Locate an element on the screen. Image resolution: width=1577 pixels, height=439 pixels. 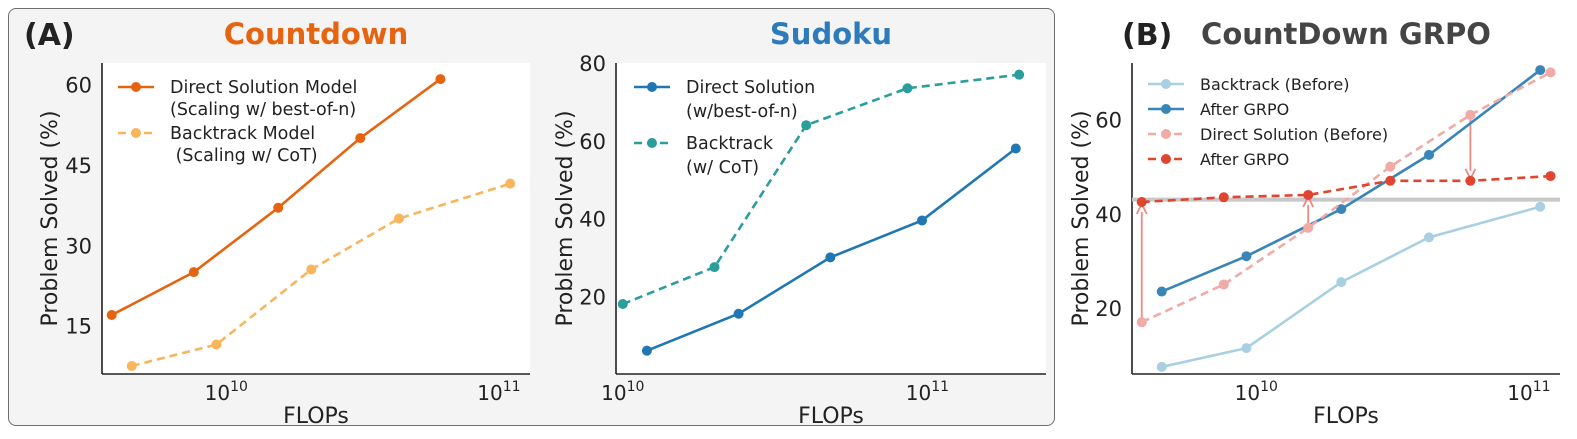
panel-a-label: (A) is located at coordinates (49, 35).